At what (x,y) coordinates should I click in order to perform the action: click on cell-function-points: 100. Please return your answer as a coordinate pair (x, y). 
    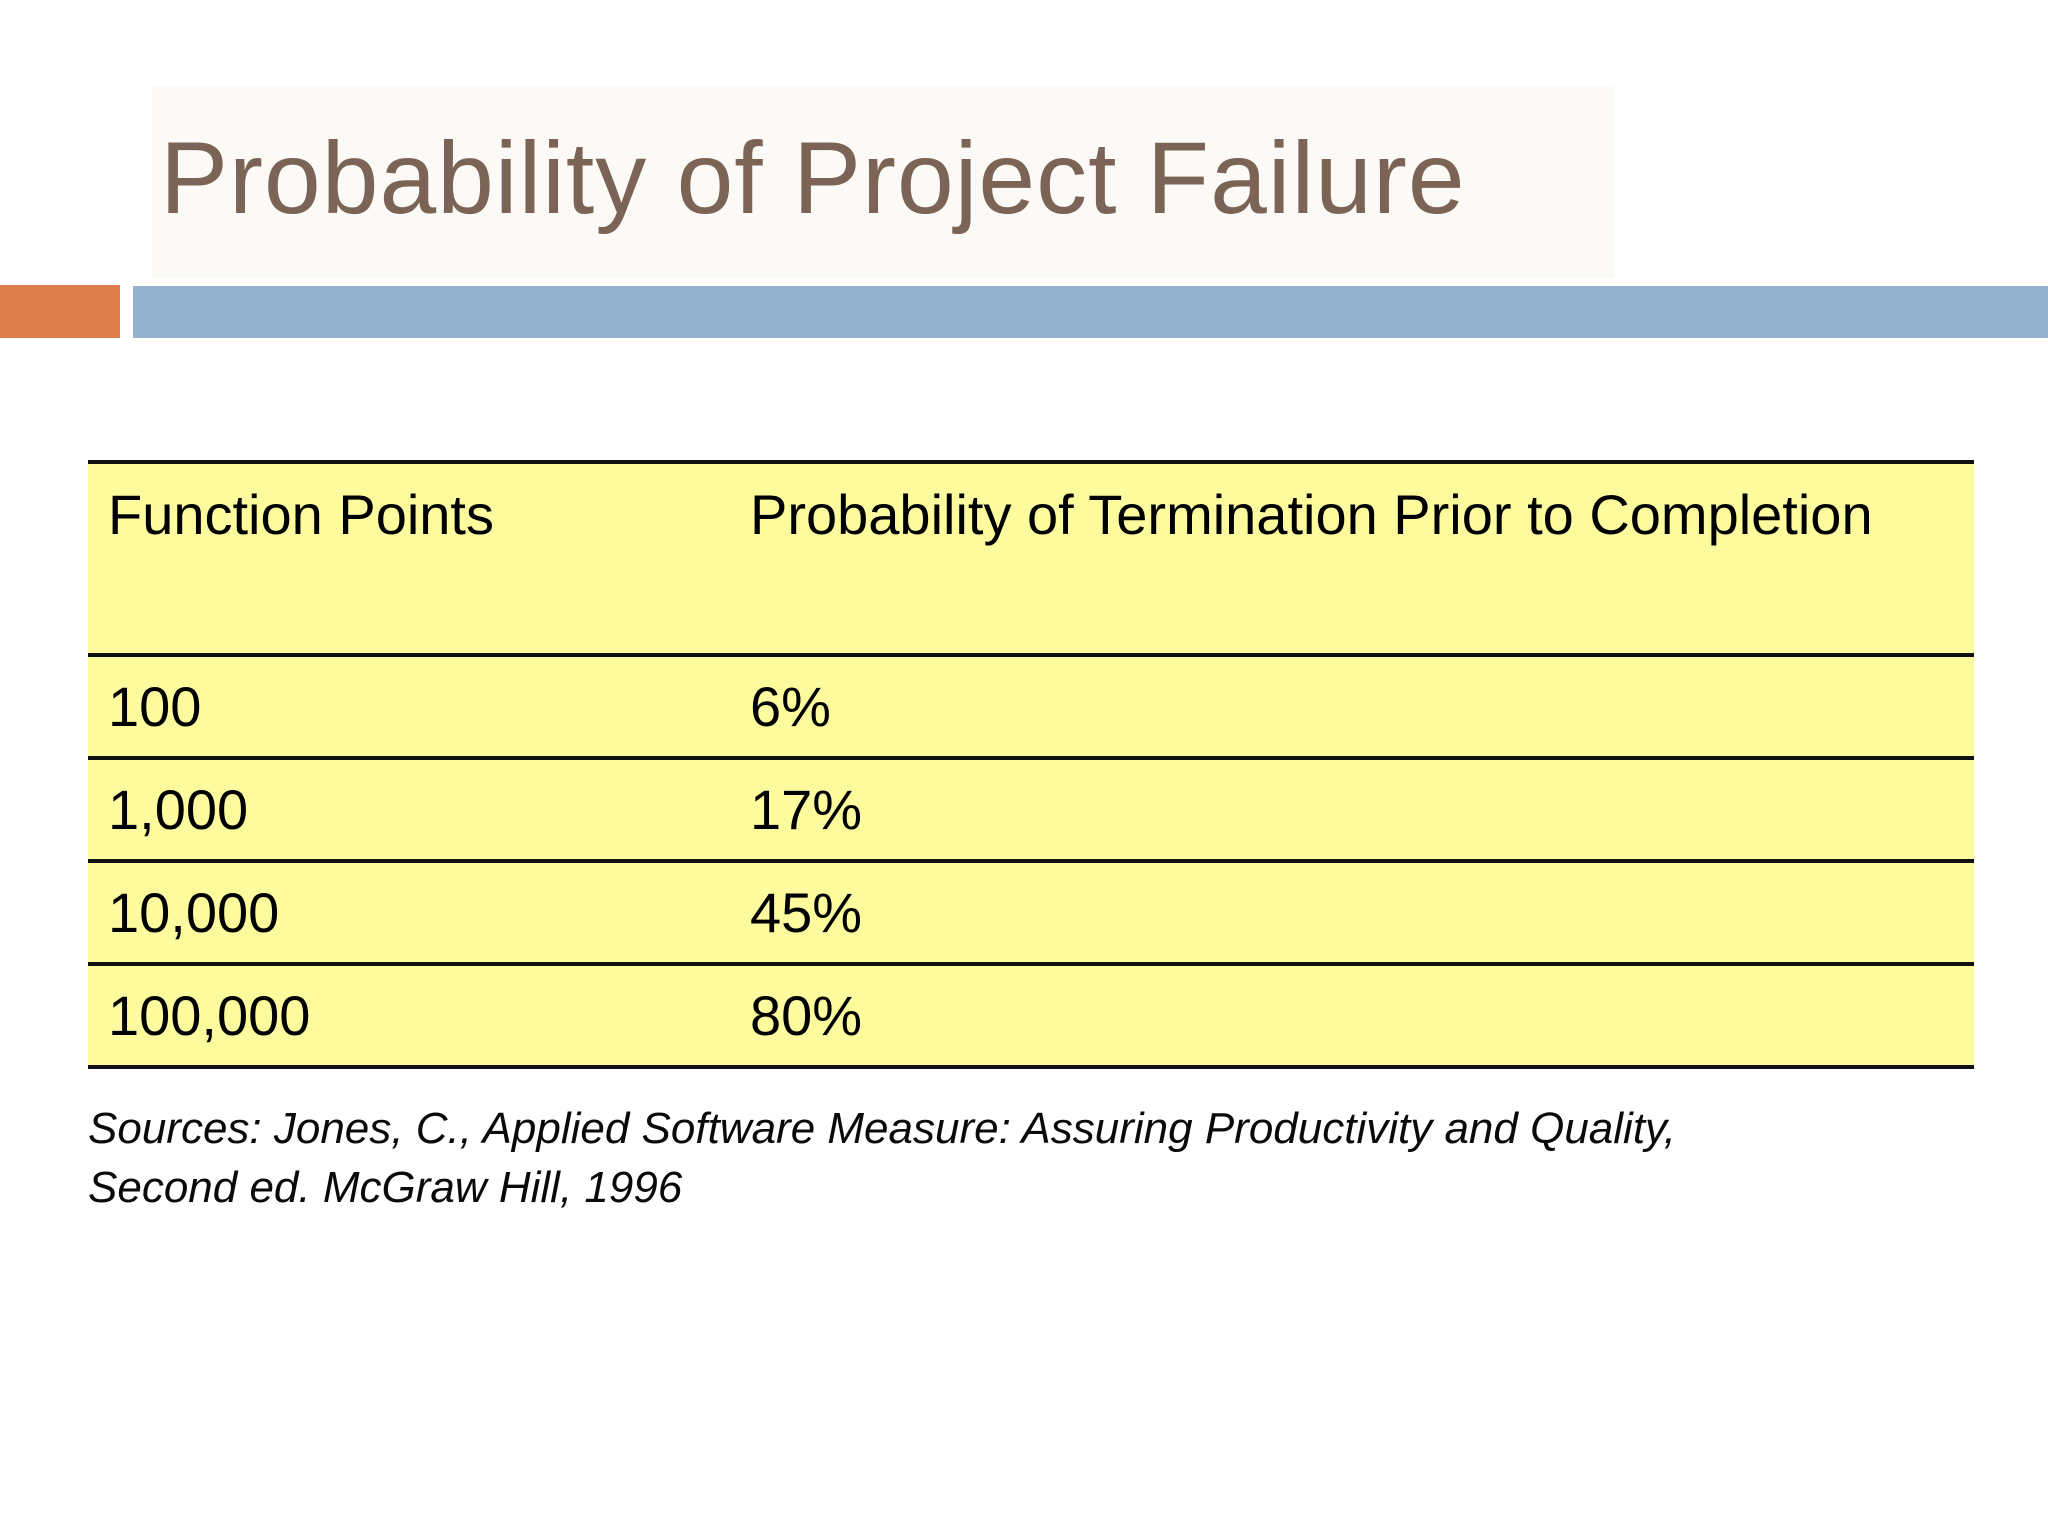
    Looking at the image, I should click on (419, 706).